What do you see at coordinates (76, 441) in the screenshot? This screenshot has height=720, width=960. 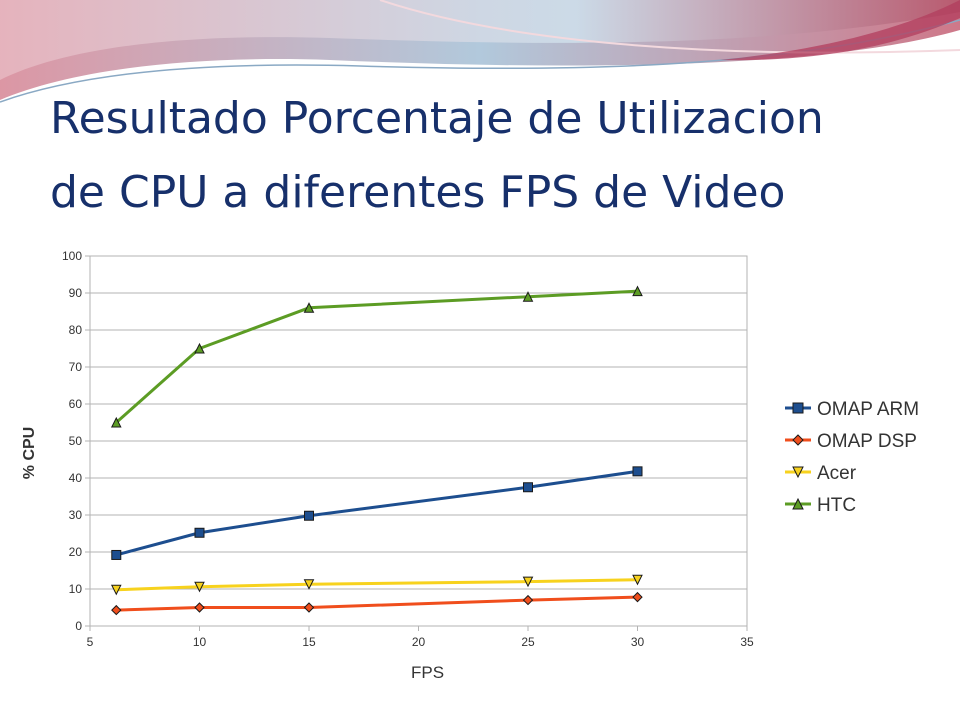 I see `y-tick-label: 50` at bounding box center [76, 441].